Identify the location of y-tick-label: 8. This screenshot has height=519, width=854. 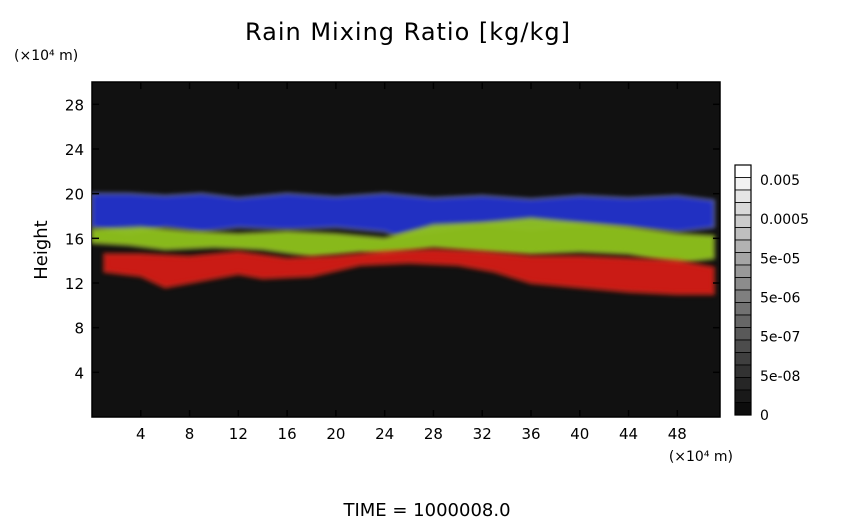
(79, 329).